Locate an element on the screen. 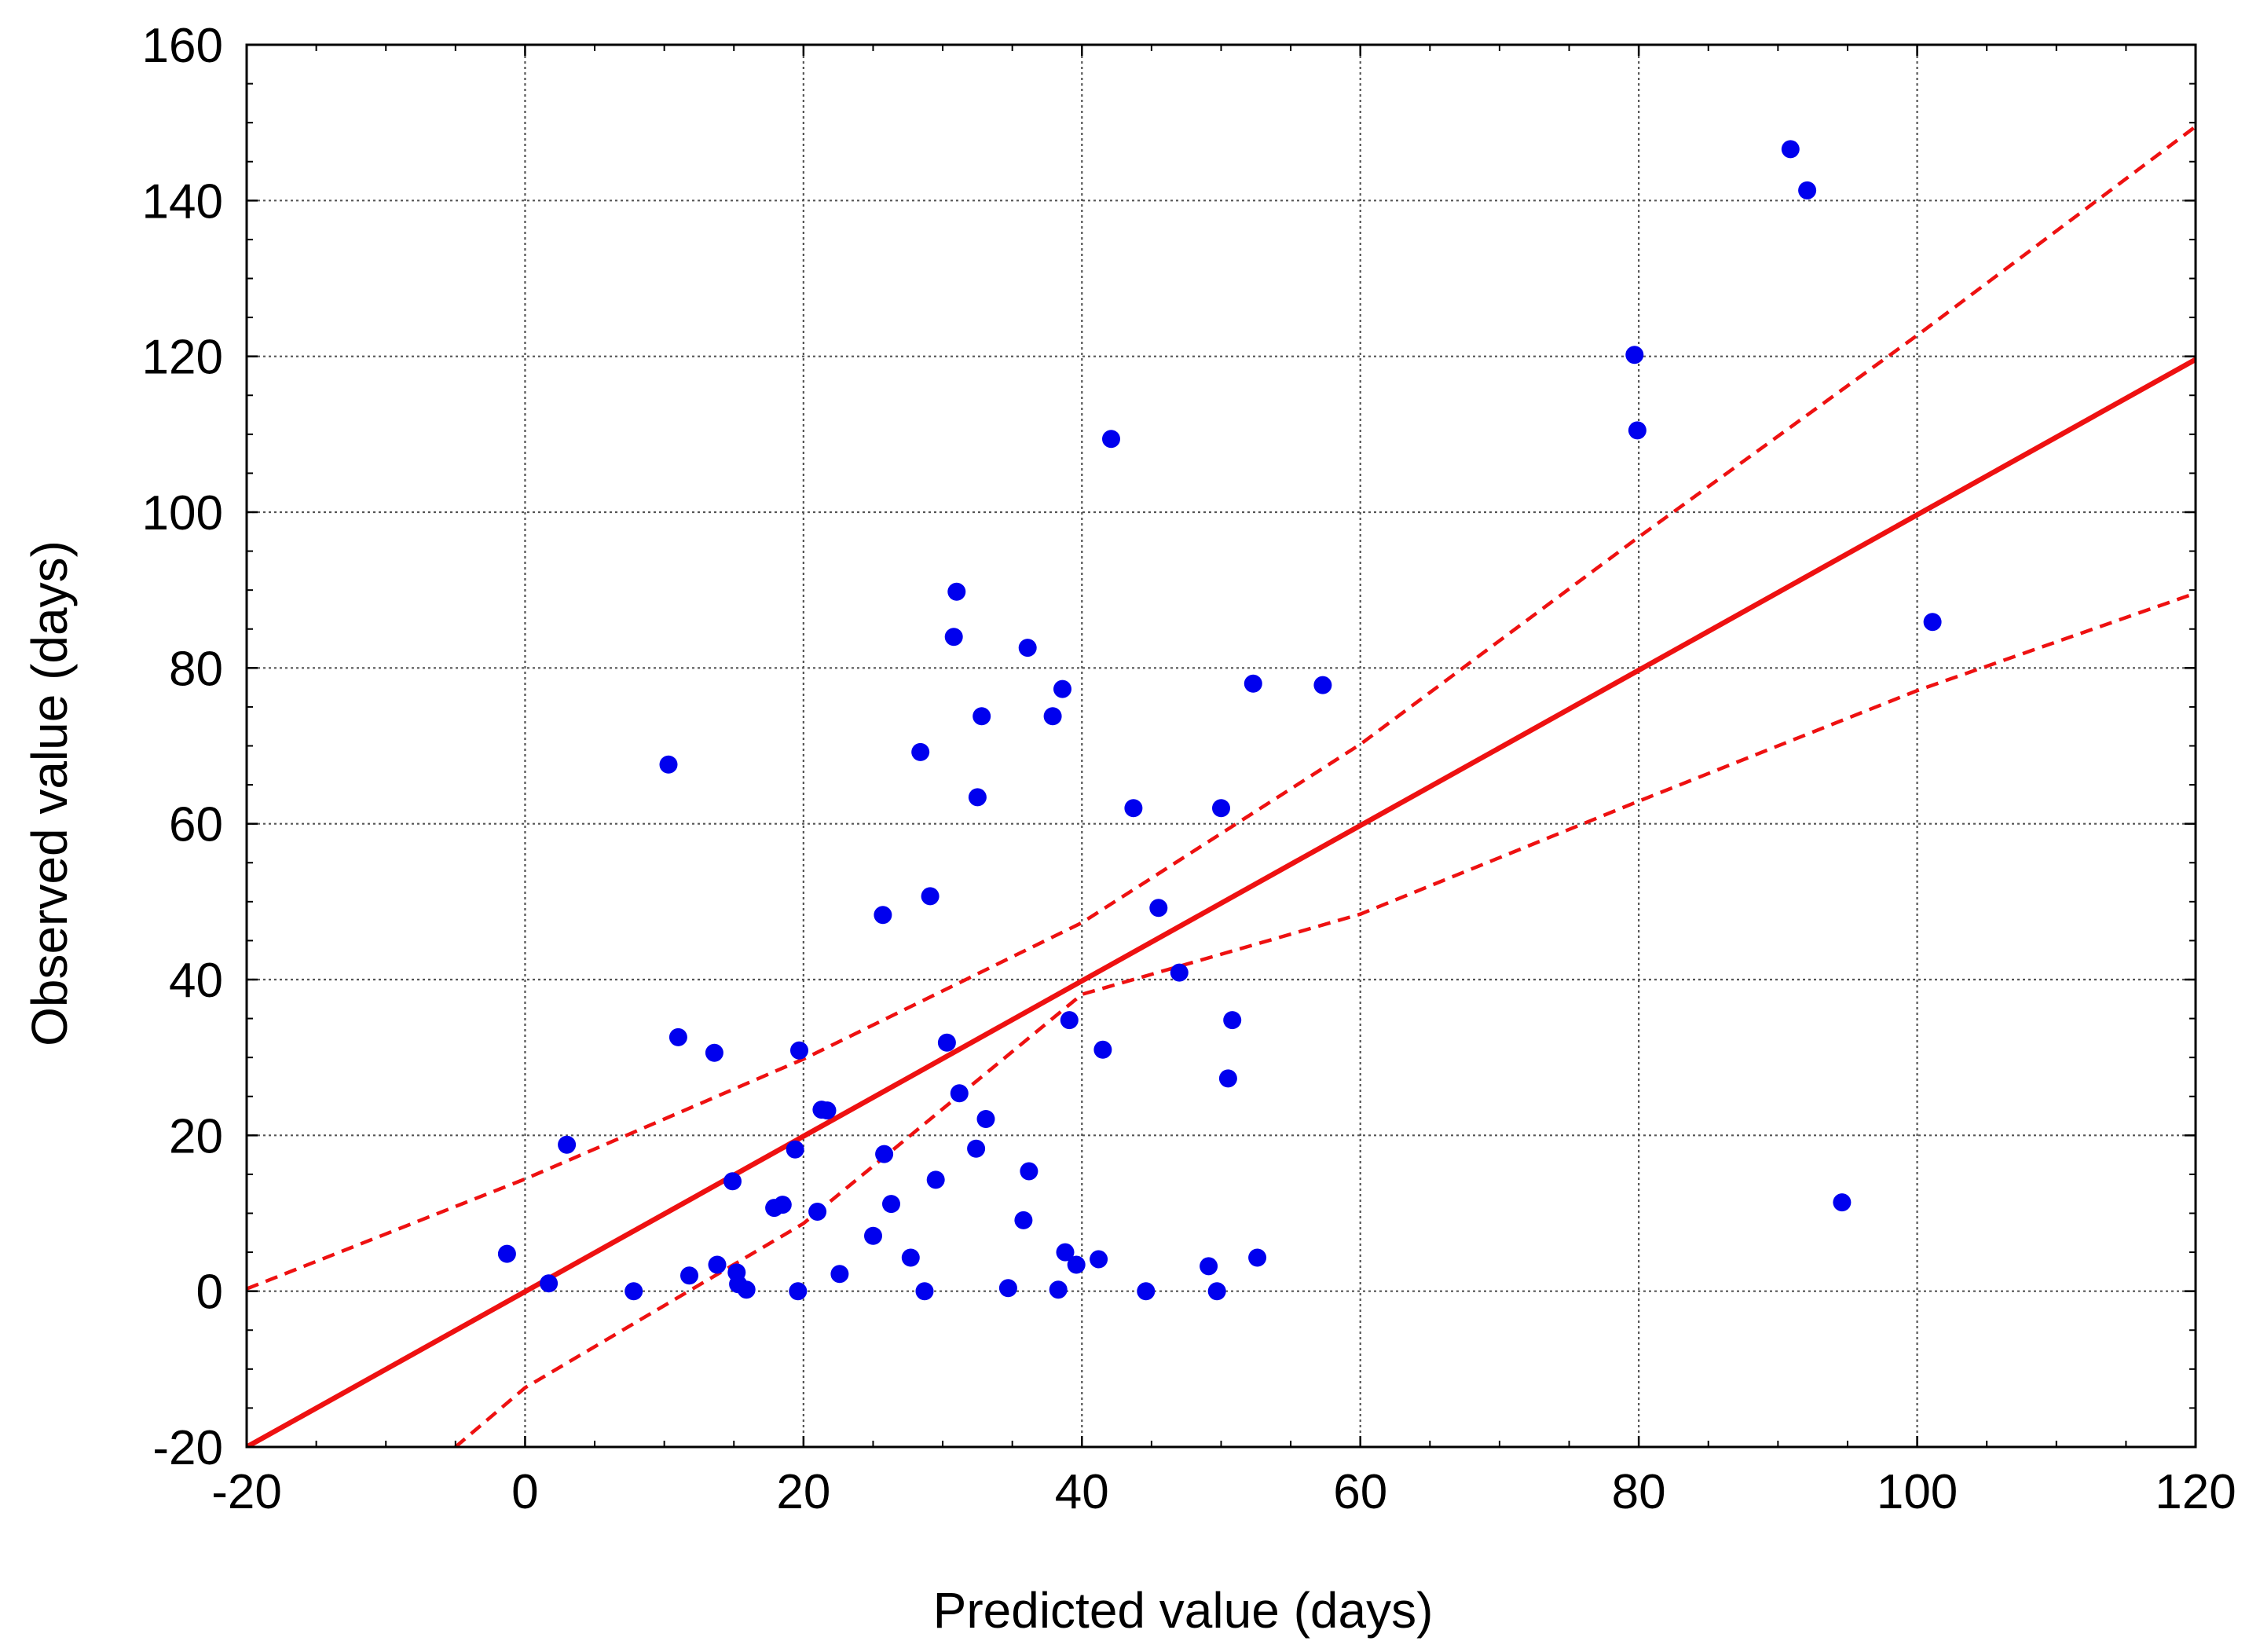 This screenshot has width=2260, height=1652. y-tick-label: 40 is located at coordinates (196, 981).